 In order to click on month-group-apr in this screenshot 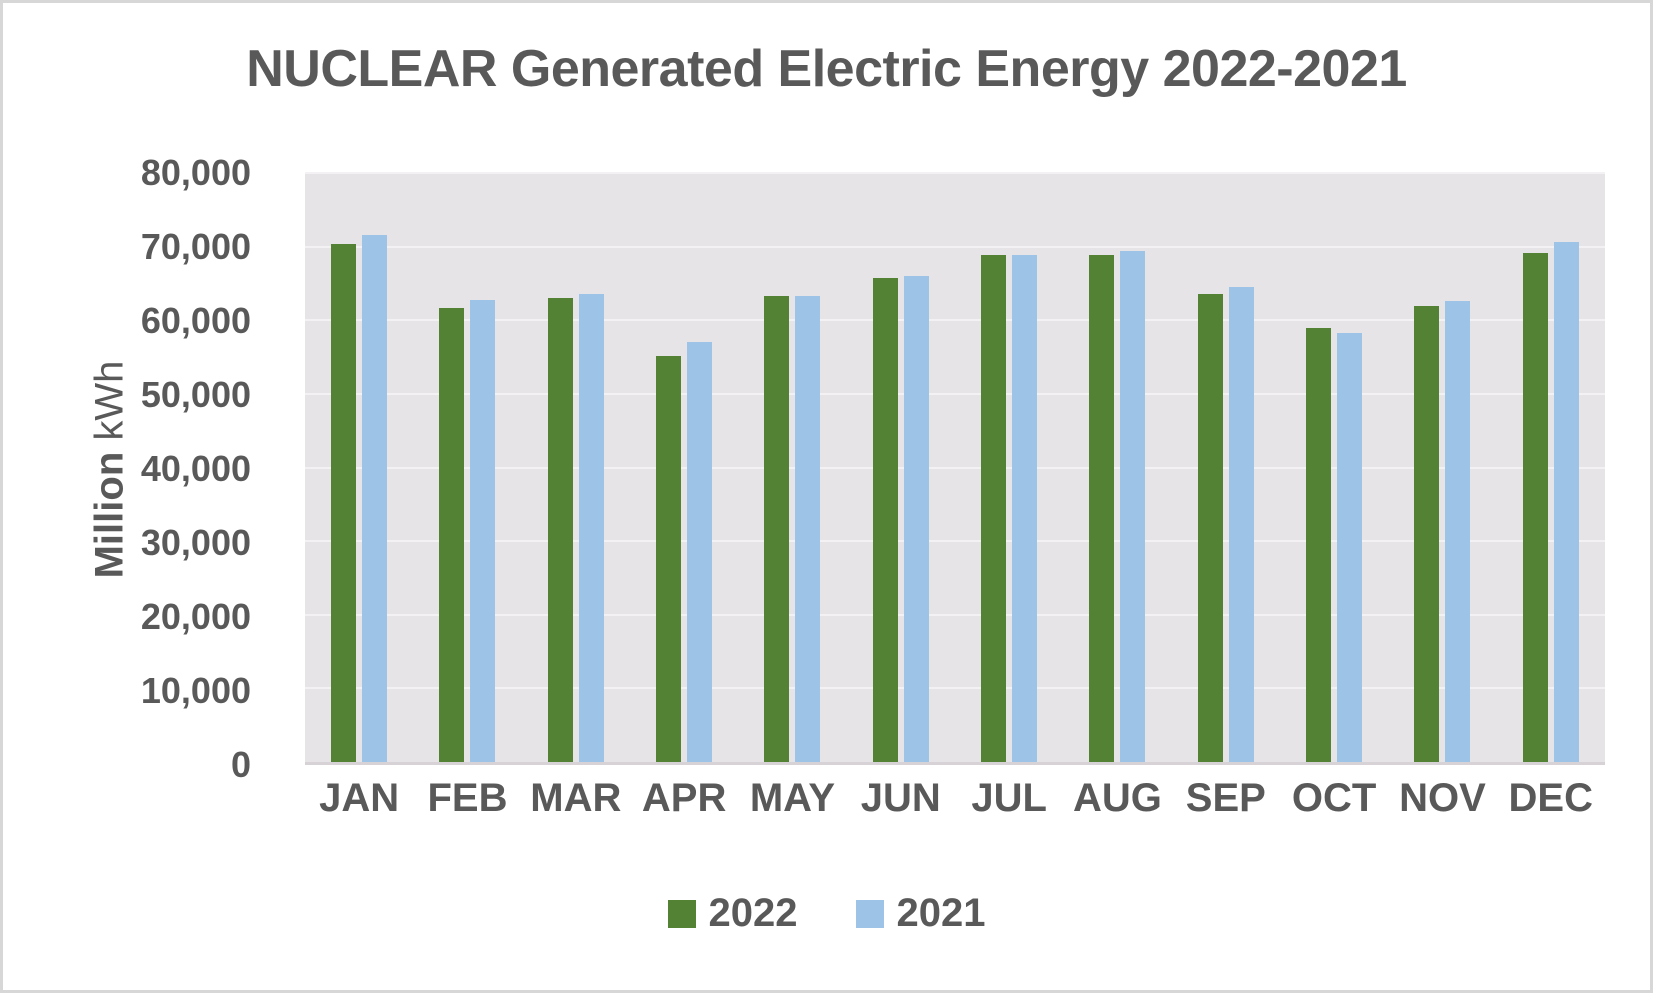, I will do `click(684, 467)`.